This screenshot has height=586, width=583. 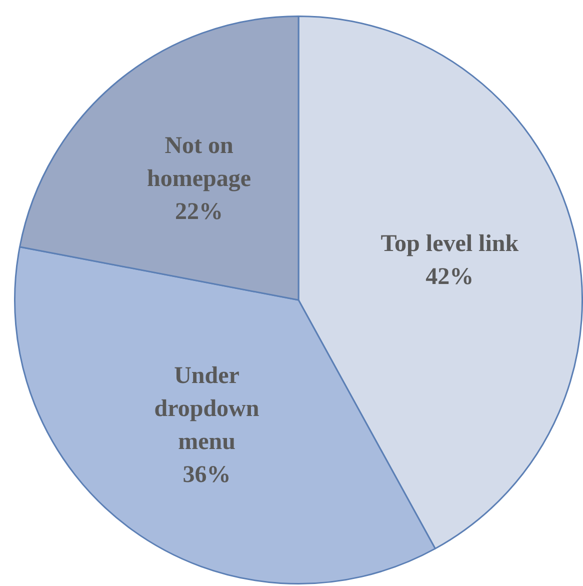 I want to click on slice-label: Not on homepage, so click(x=199, y=162).